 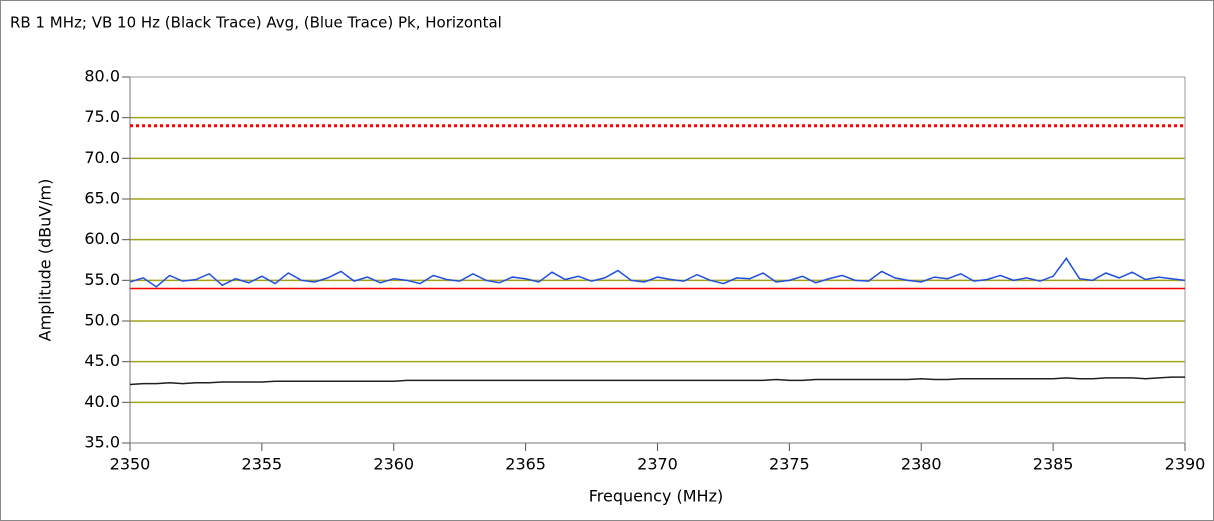 What do you see at coordinates (102, 157) in the screenshot?
I see `y-tick-label: 70.0` at bounding box center [102, 157].